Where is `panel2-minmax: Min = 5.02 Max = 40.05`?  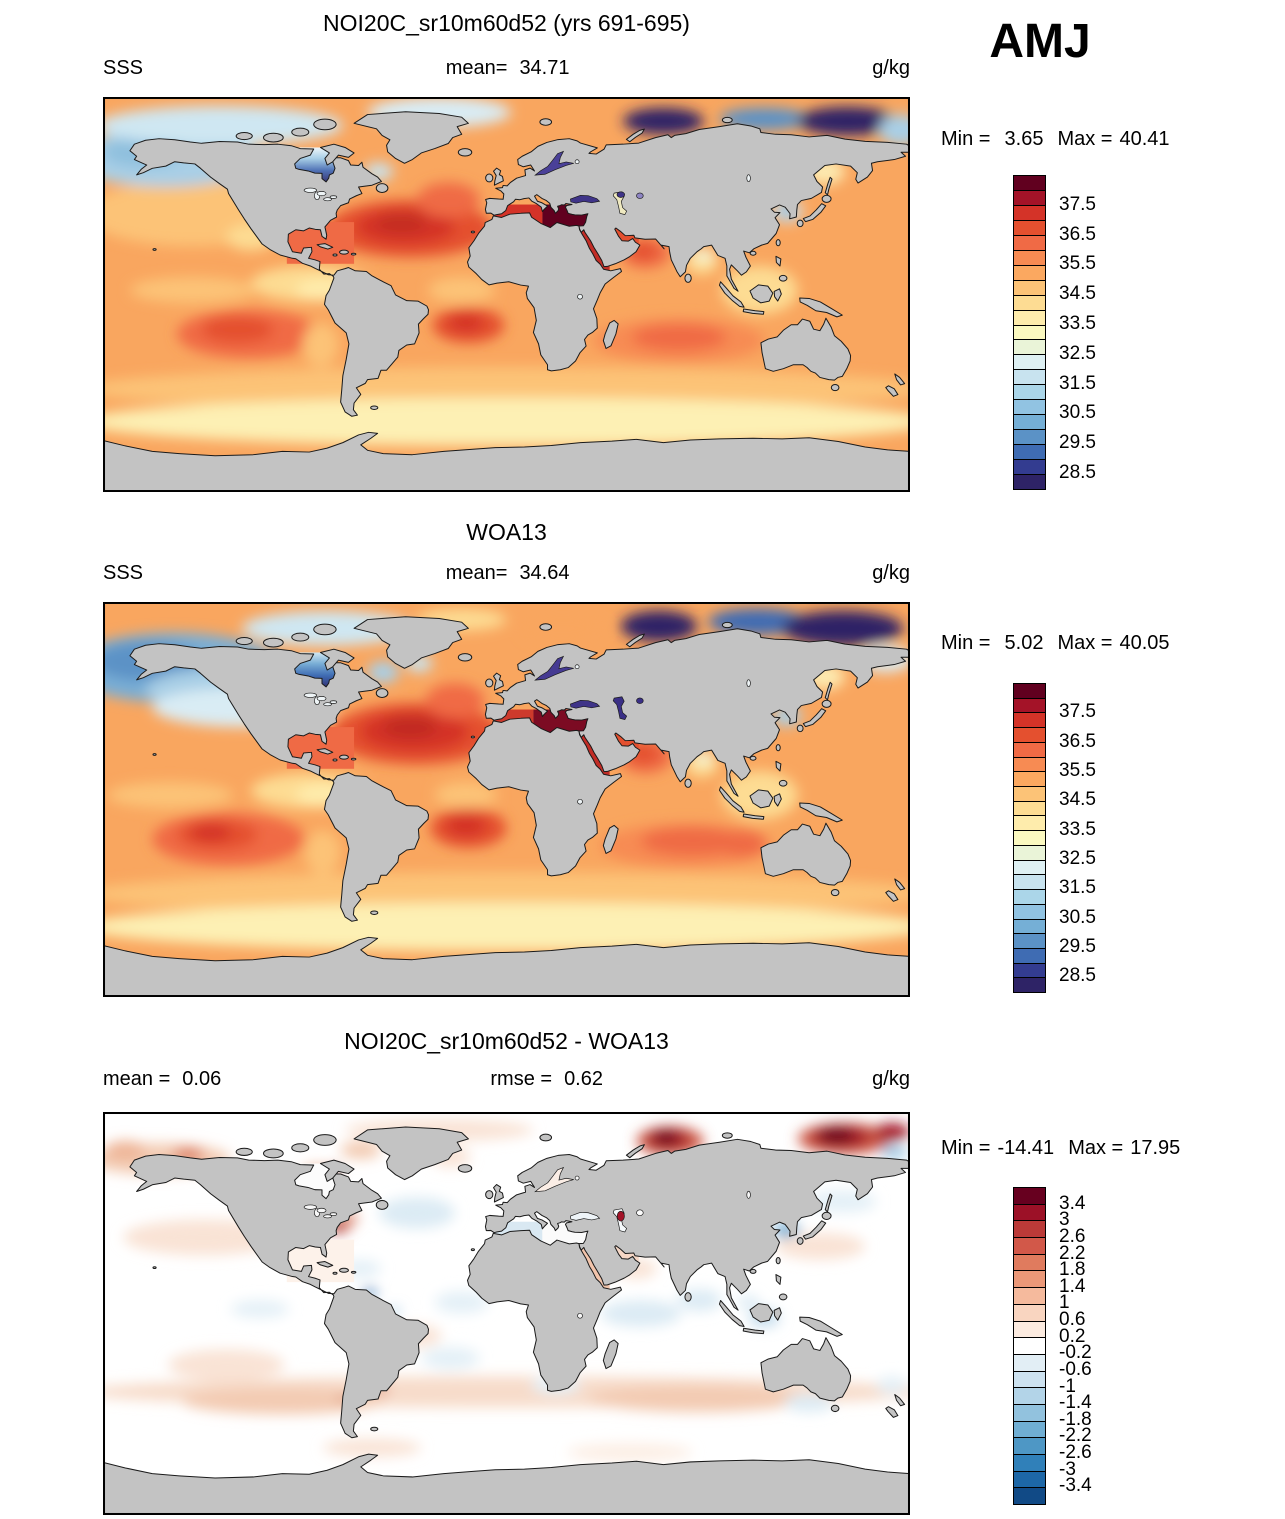 panel2-minmax: Min = 5.02 Max = 40.05 is located at coordinates (1055, 643).